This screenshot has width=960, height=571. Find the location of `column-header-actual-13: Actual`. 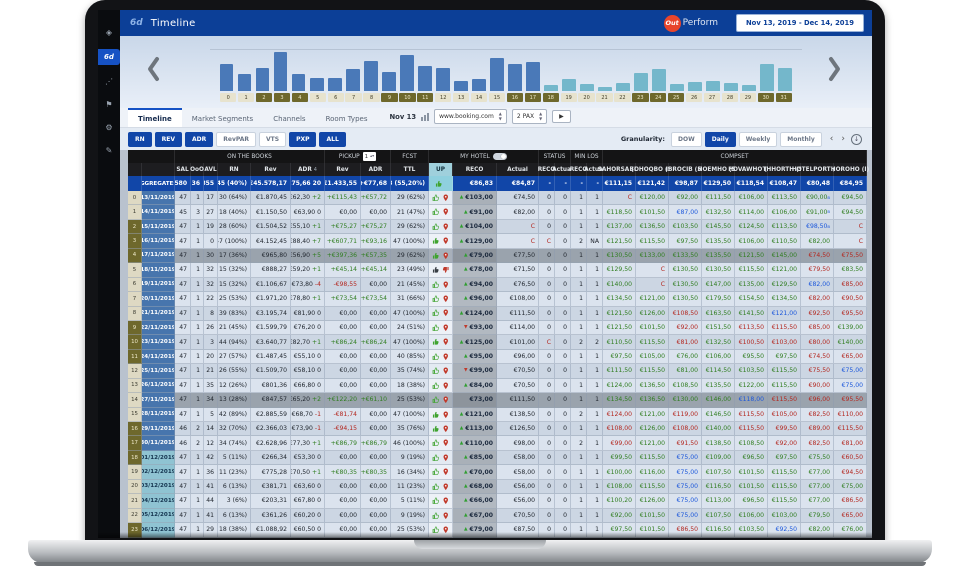

column-header-actual-13: Actual is located at coordinates (562, 169).